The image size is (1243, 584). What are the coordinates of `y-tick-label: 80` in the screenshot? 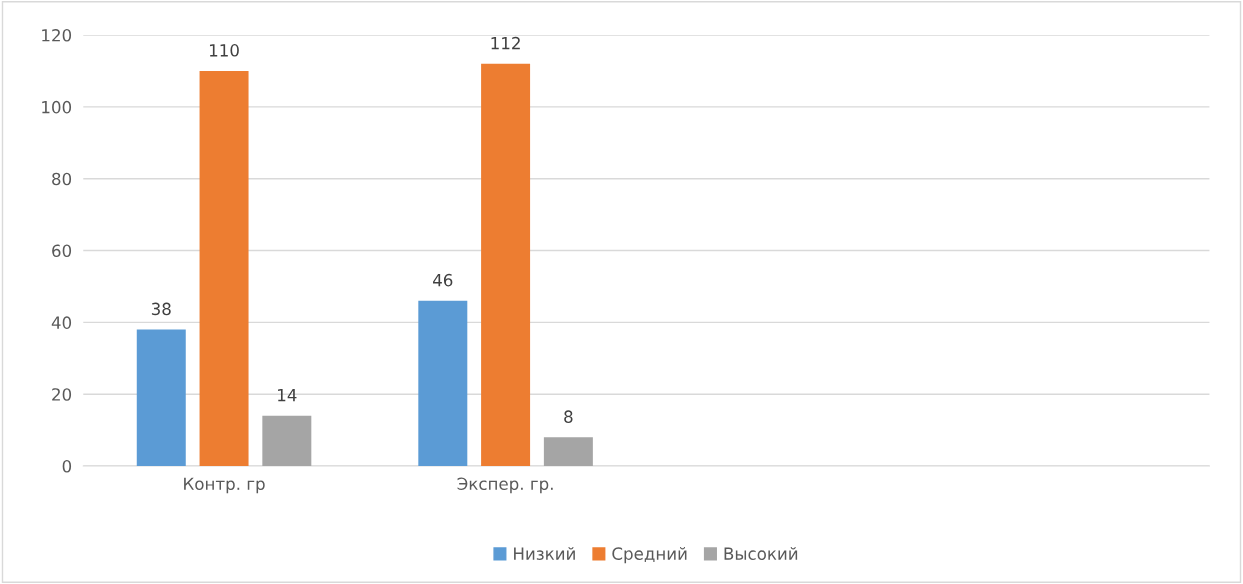 It's located at (62, 179).